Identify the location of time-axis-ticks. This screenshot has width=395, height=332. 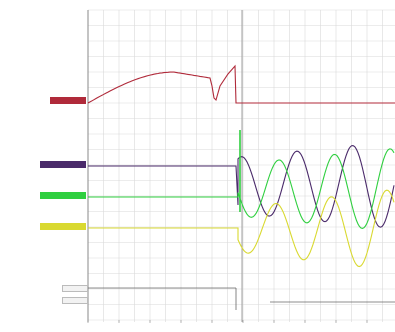
(227, 321).